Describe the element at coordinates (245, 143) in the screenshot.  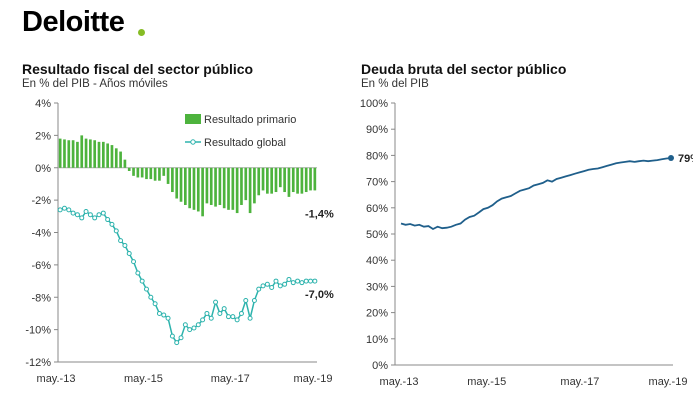
I see `legend-global-label: Resultado global` at that location.